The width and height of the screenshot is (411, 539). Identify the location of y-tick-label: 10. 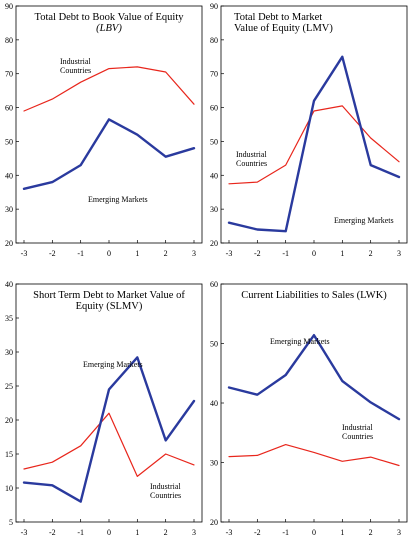
(9, 488).